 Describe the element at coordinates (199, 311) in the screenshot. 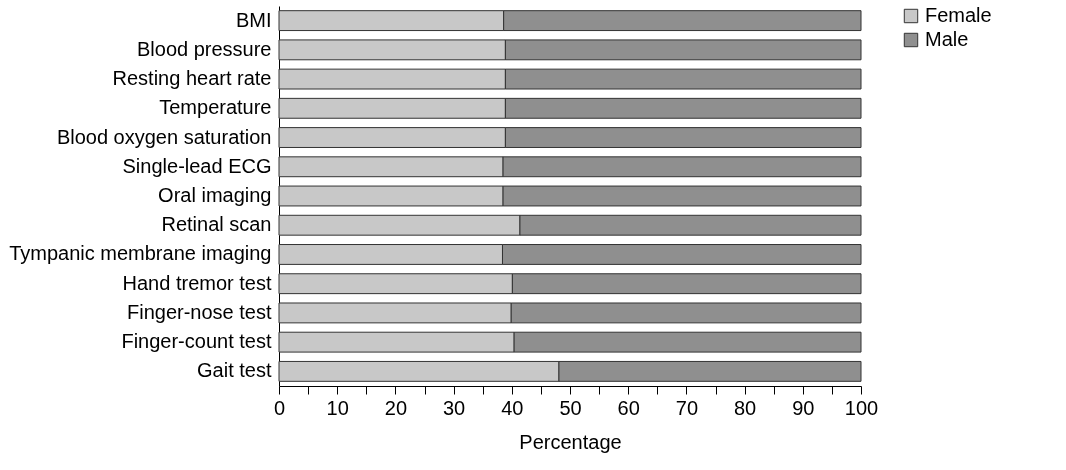

I see `y-tick-label: Finger-nose test` at that location.